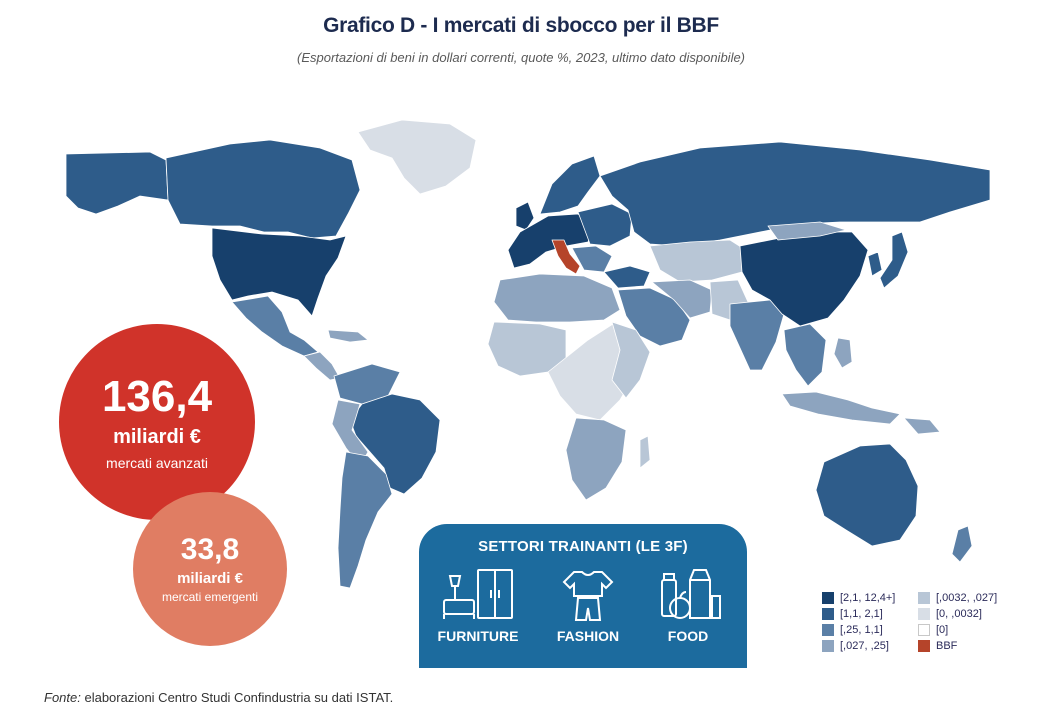 This screenshot has width=1042, height=720. I want to click on region-papua, so click(922, 426).